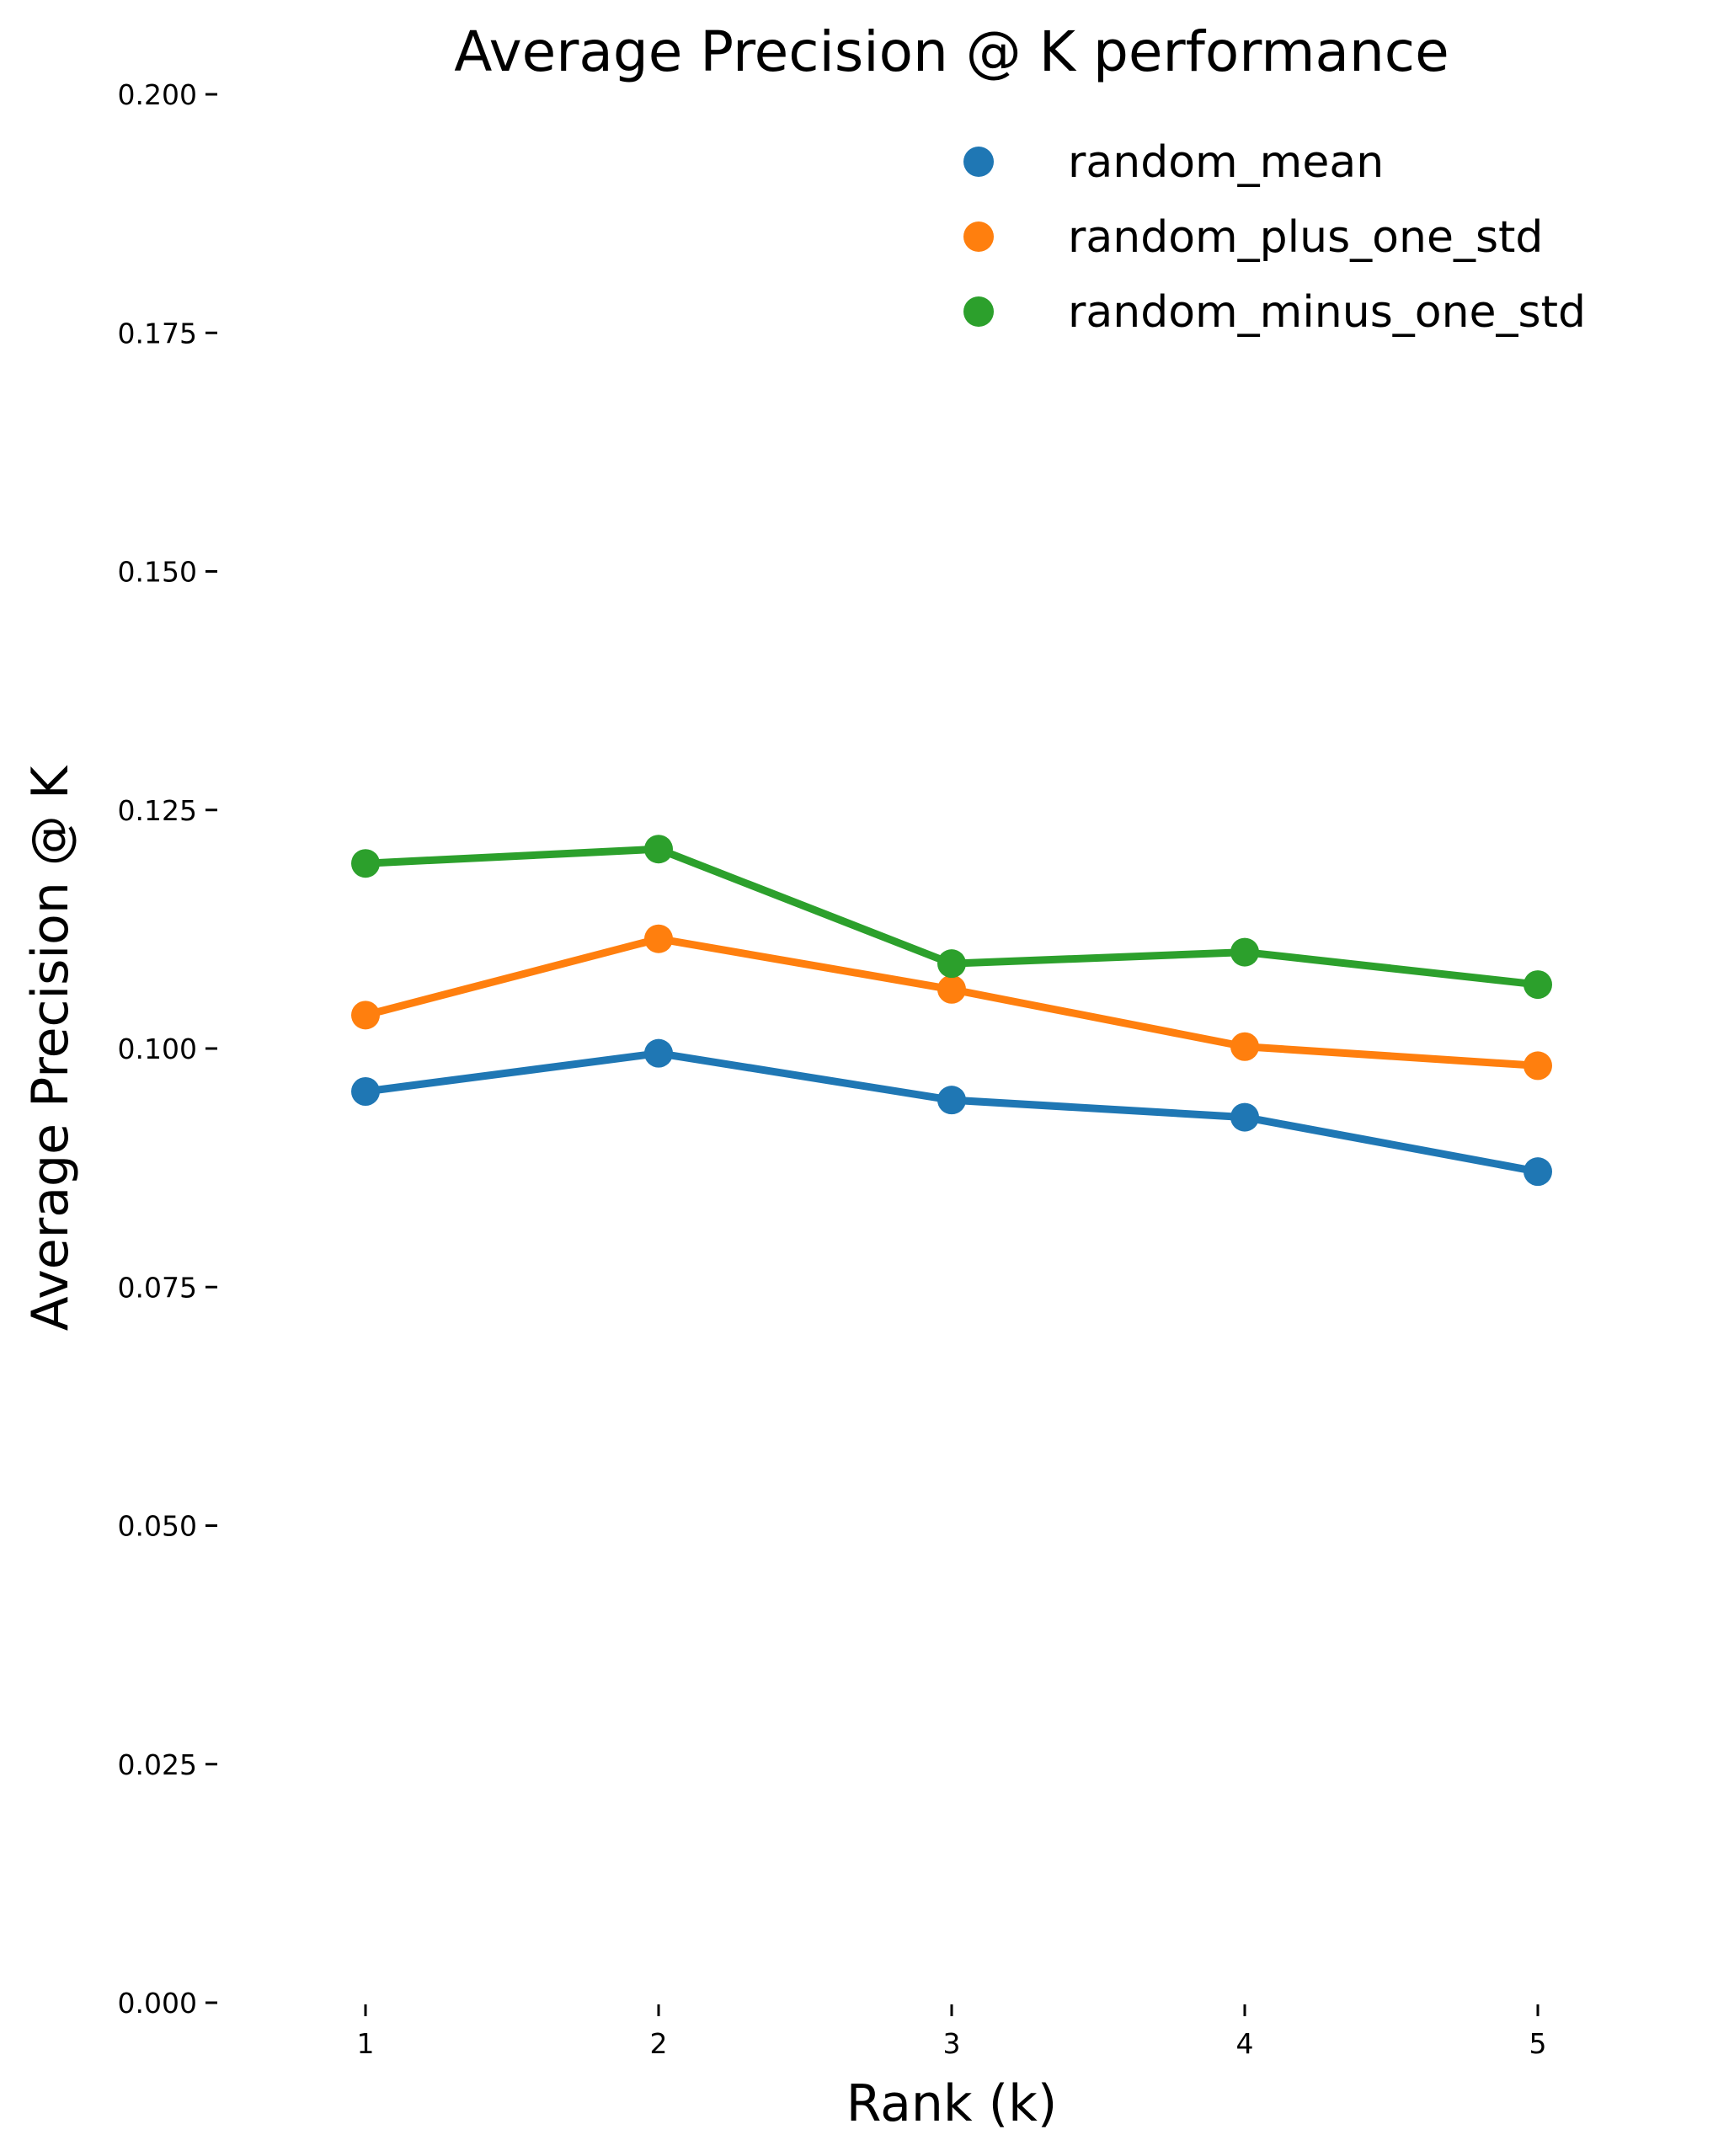  What do you see at coordinates (158, 1049) in the screenshot?
I see `y-tick-label: 0.100` at bounding box center [158, 1049].